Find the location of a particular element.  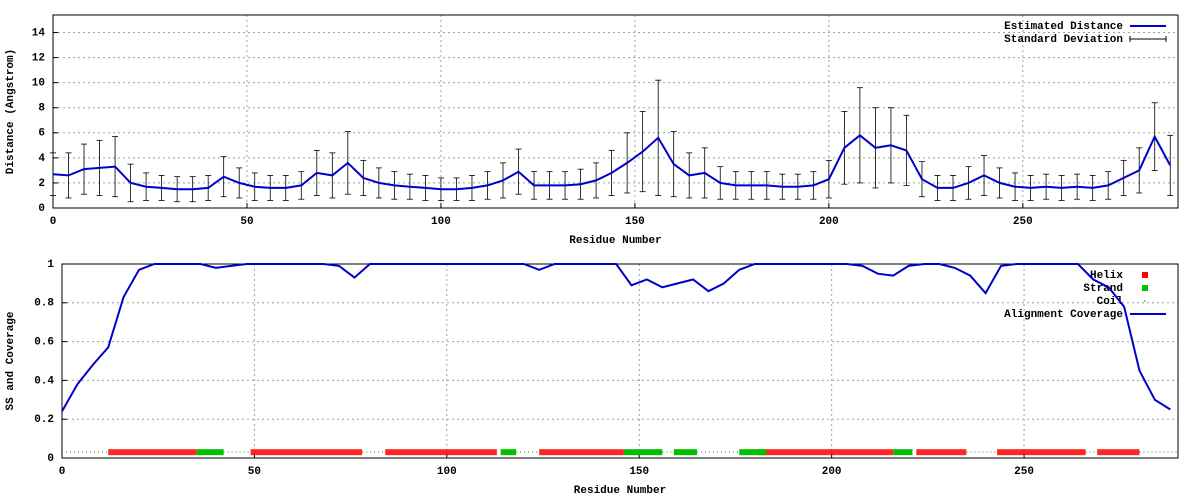

y-tick-label: 6 is located at coordinates (41, 134).